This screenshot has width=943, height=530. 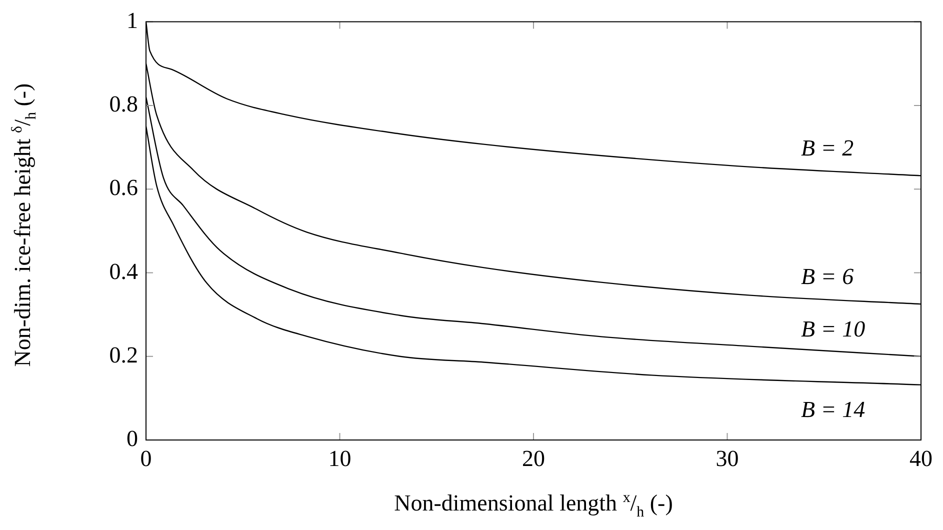 I want to click on y-tick-label: 1, so click(x=132, y=20).